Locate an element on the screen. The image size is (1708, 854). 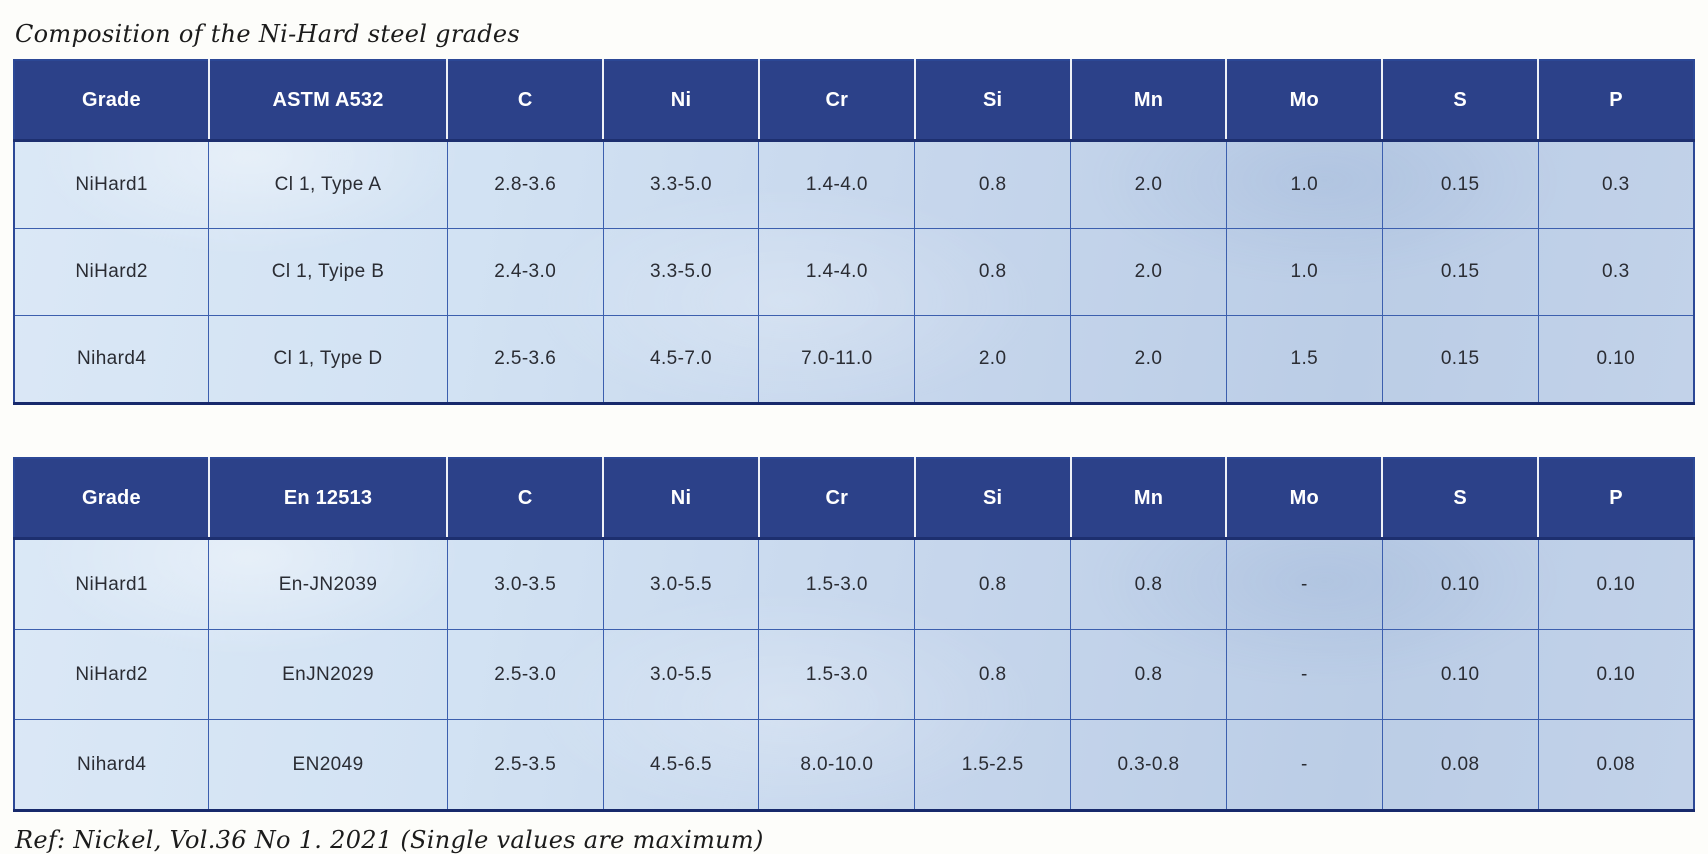
header-cell-en-12513: En 12513 is located at coordinates (327, 499).